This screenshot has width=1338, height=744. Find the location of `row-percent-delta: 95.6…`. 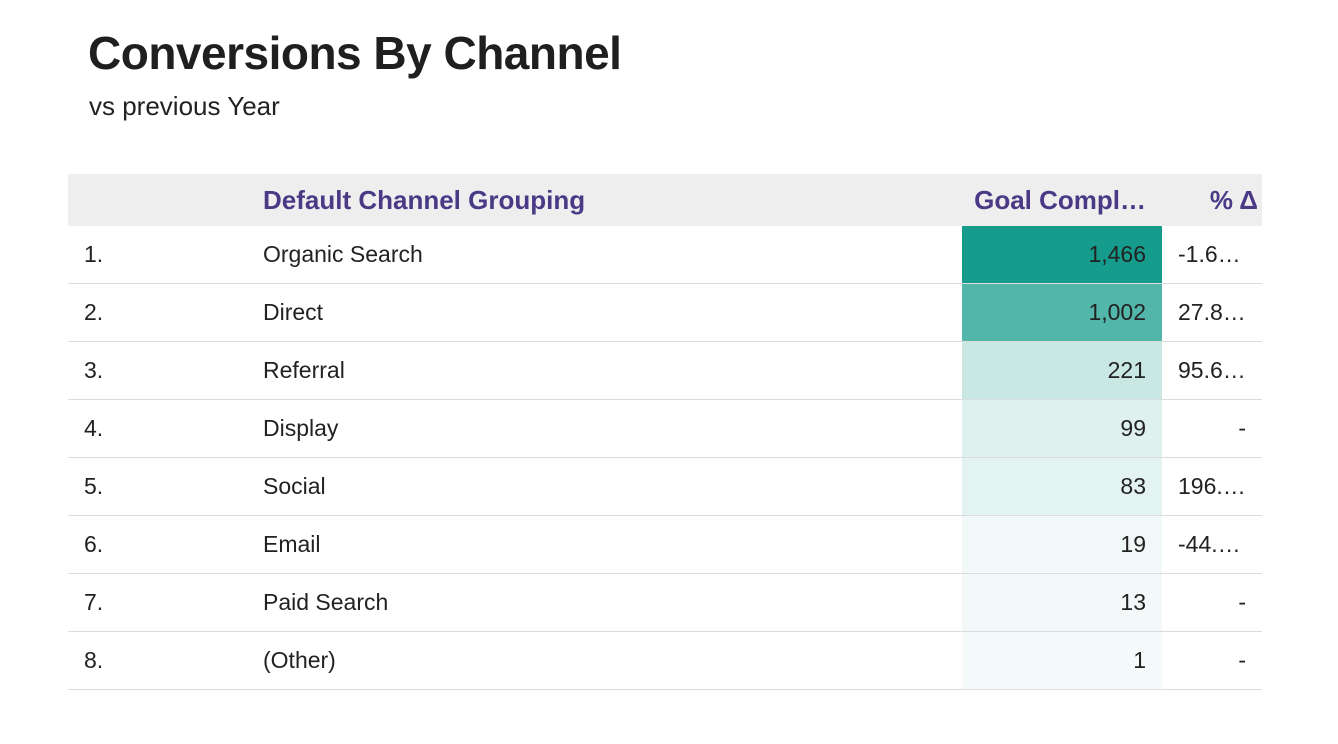

row-percent-delta: 95.6… is located at coordinates (1212, 370).